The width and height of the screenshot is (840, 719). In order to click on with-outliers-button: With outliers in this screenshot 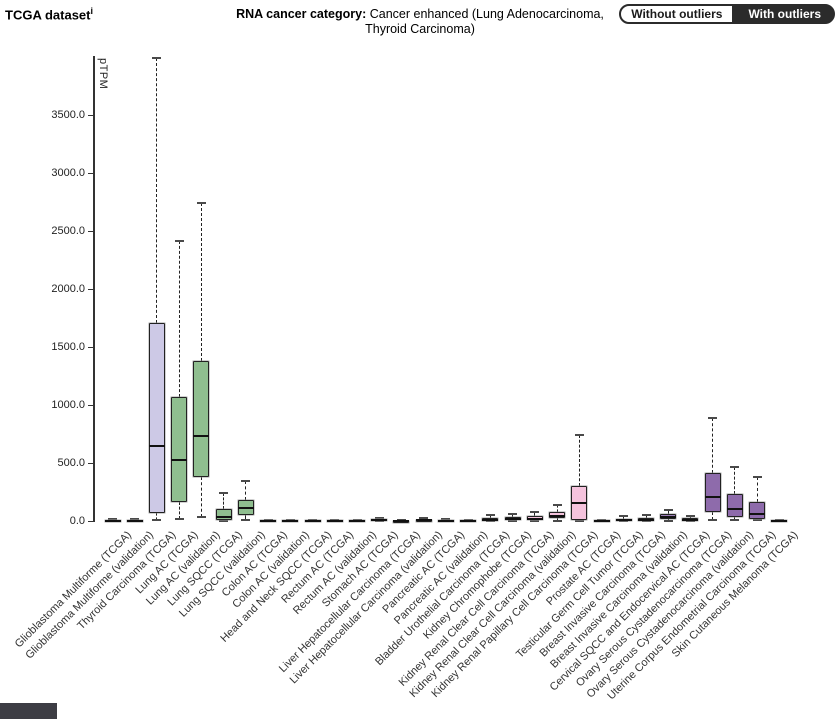, I will do `click(784, 14)`.